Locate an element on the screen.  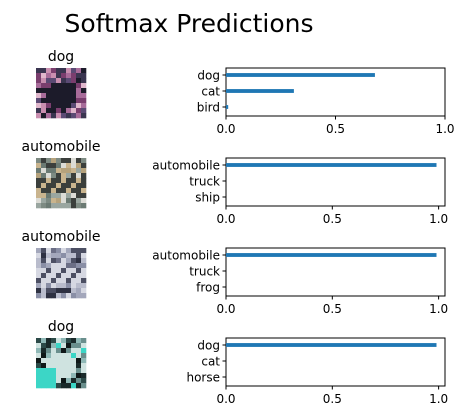
category-label: frog is located at coordinates (208, 288).